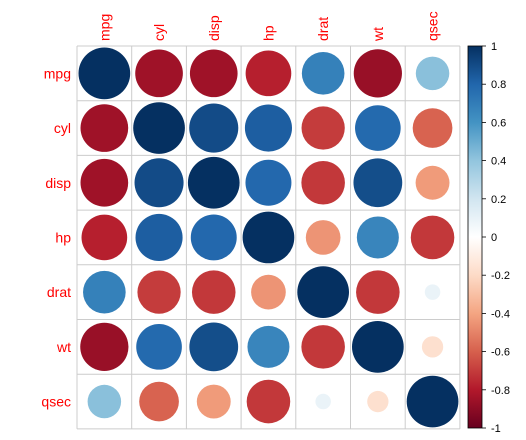 The width and height of the screenshot is (526, 440). Describe the element at coordinates (498, 123) in the screenshot. I see `colorbar-tick-label: 0.6` at that location.